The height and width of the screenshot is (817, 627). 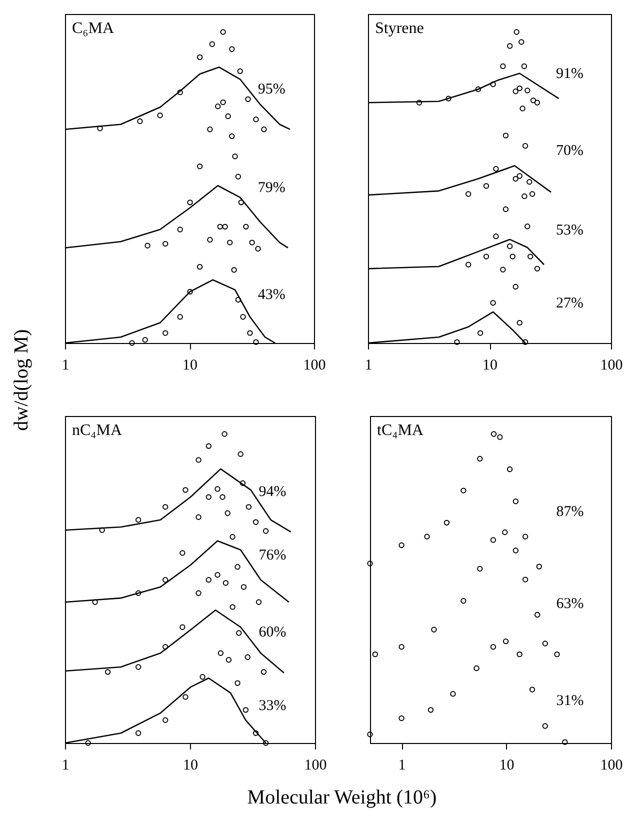 What do you see at coordinates (272, 188) in the screenshot?
I see `annotation: 79%` at bounding box center [272, 188].